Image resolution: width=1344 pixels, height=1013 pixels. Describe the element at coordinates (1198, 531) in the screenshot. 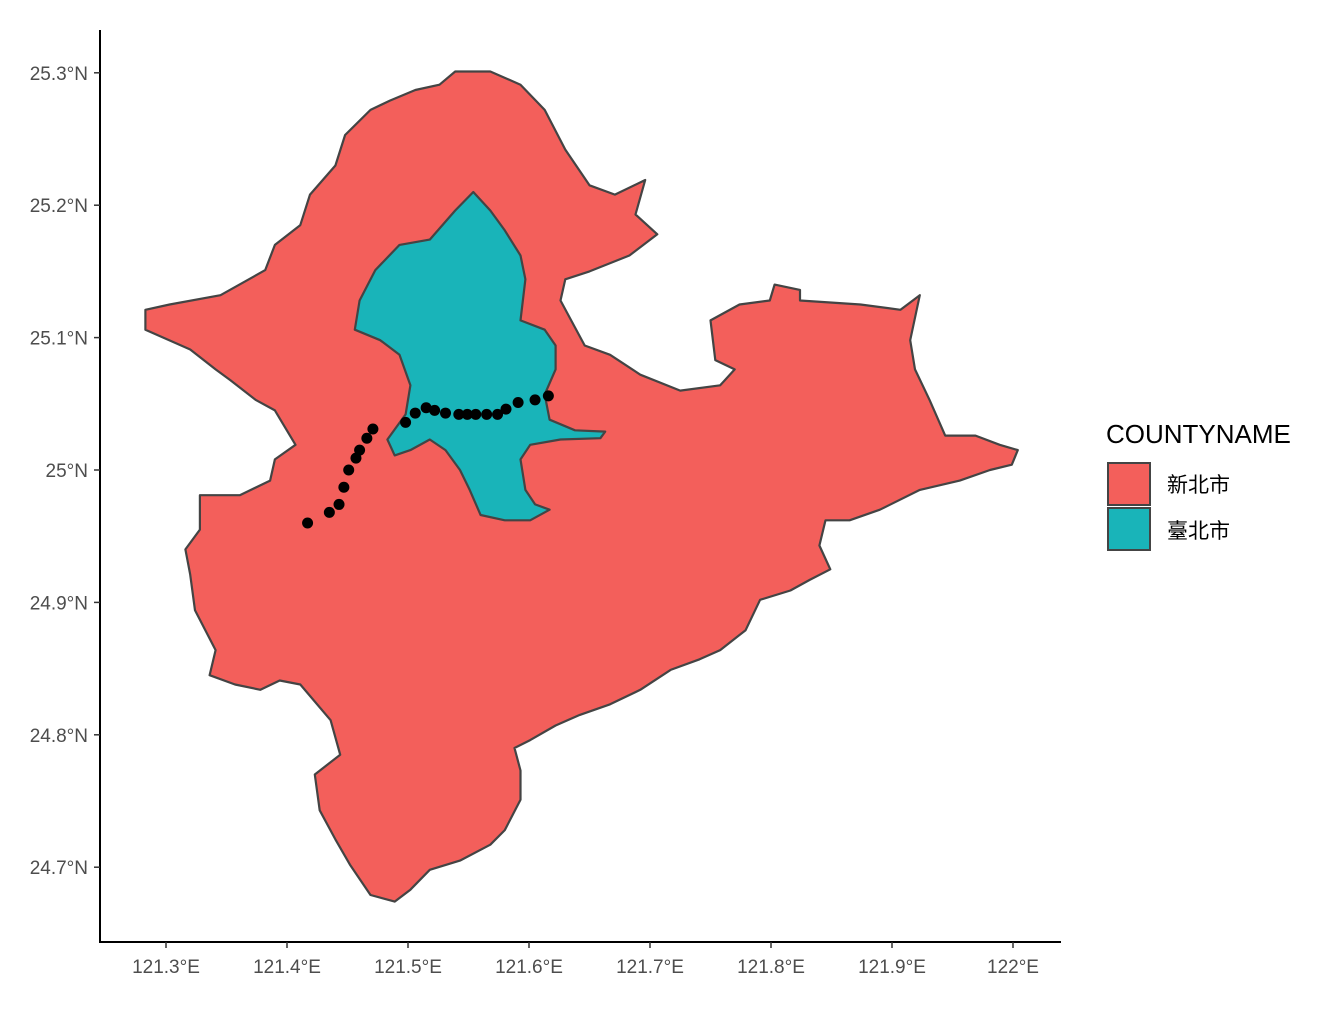

I see `legend-label-taipei: 臺北市` at that location.